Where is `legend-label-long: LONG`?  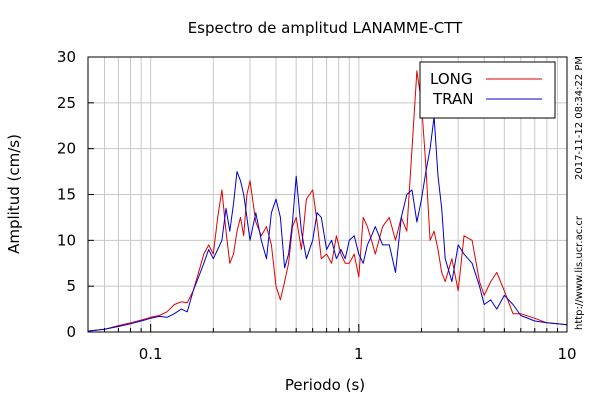 legend-label-long: LONG is located at coordinates (451, 79).